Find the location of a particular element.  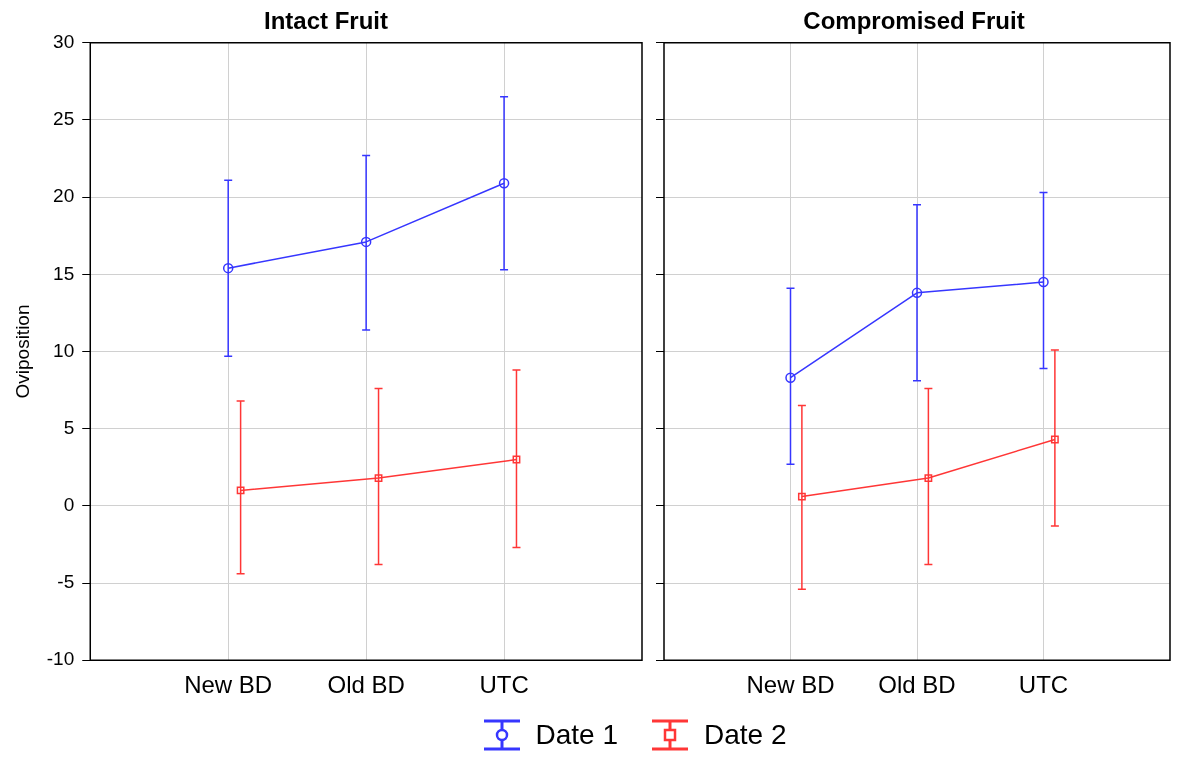

chart-title: Compromised Fruit is located at coordinates (914, 21).